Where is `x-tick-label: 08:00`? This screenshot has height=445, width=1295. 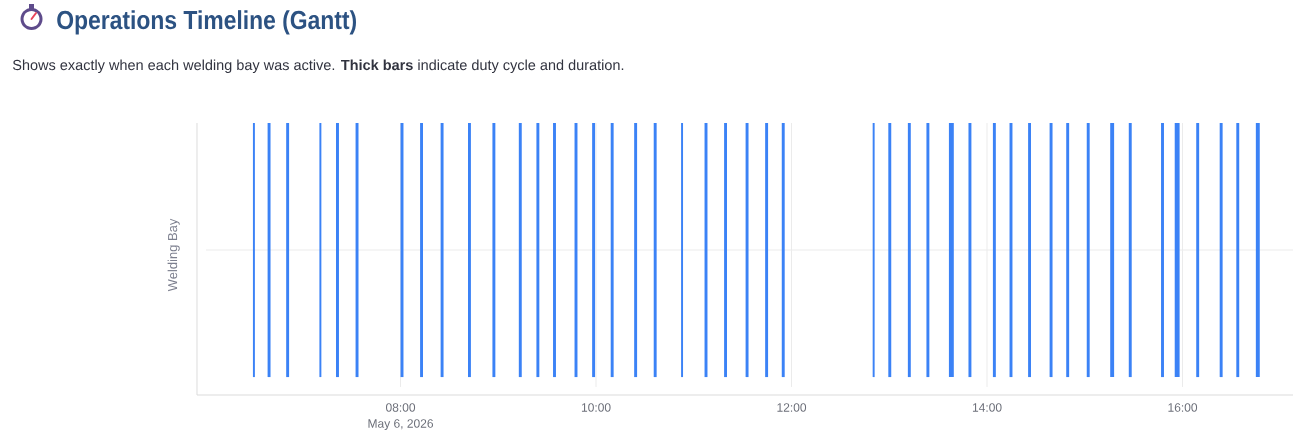 x-tick-label: 08:00 is located at coordinates (400, 407).